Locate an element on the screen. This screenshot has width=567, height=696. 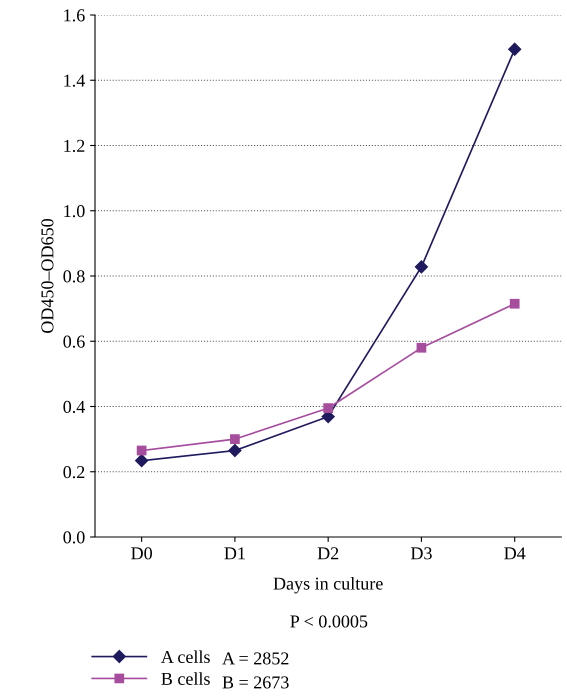
y-tick-label: 1.6 is located at coordinates (74, 15).